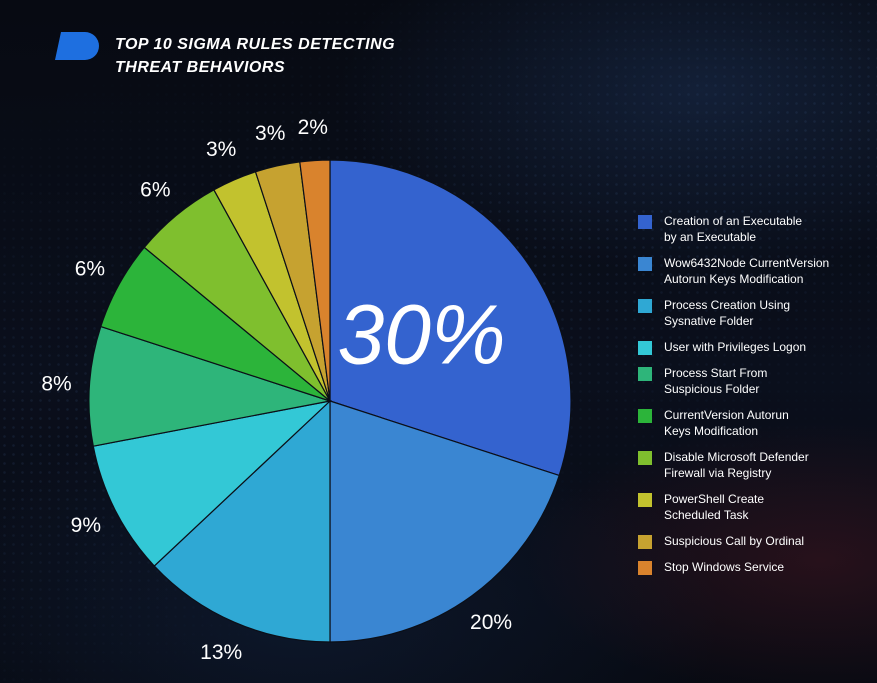  Describe the element at coordinates (313, 127) in the screenshot. I see `data-label-stop-windows-service: 2%` at that location.